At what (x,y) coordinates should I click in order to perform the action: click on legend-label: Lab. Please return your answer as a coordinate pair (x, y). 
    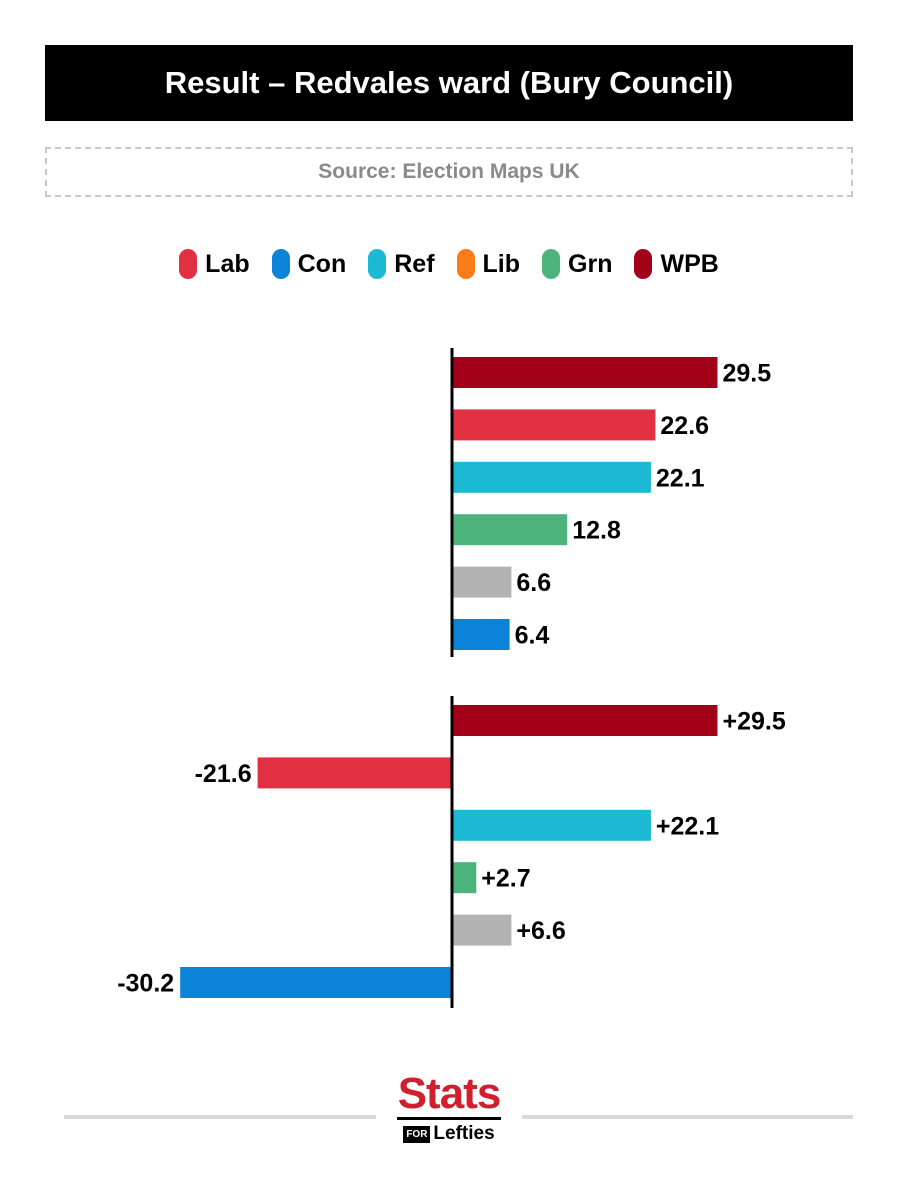
    Looking at the image, I should click on (227, 263).